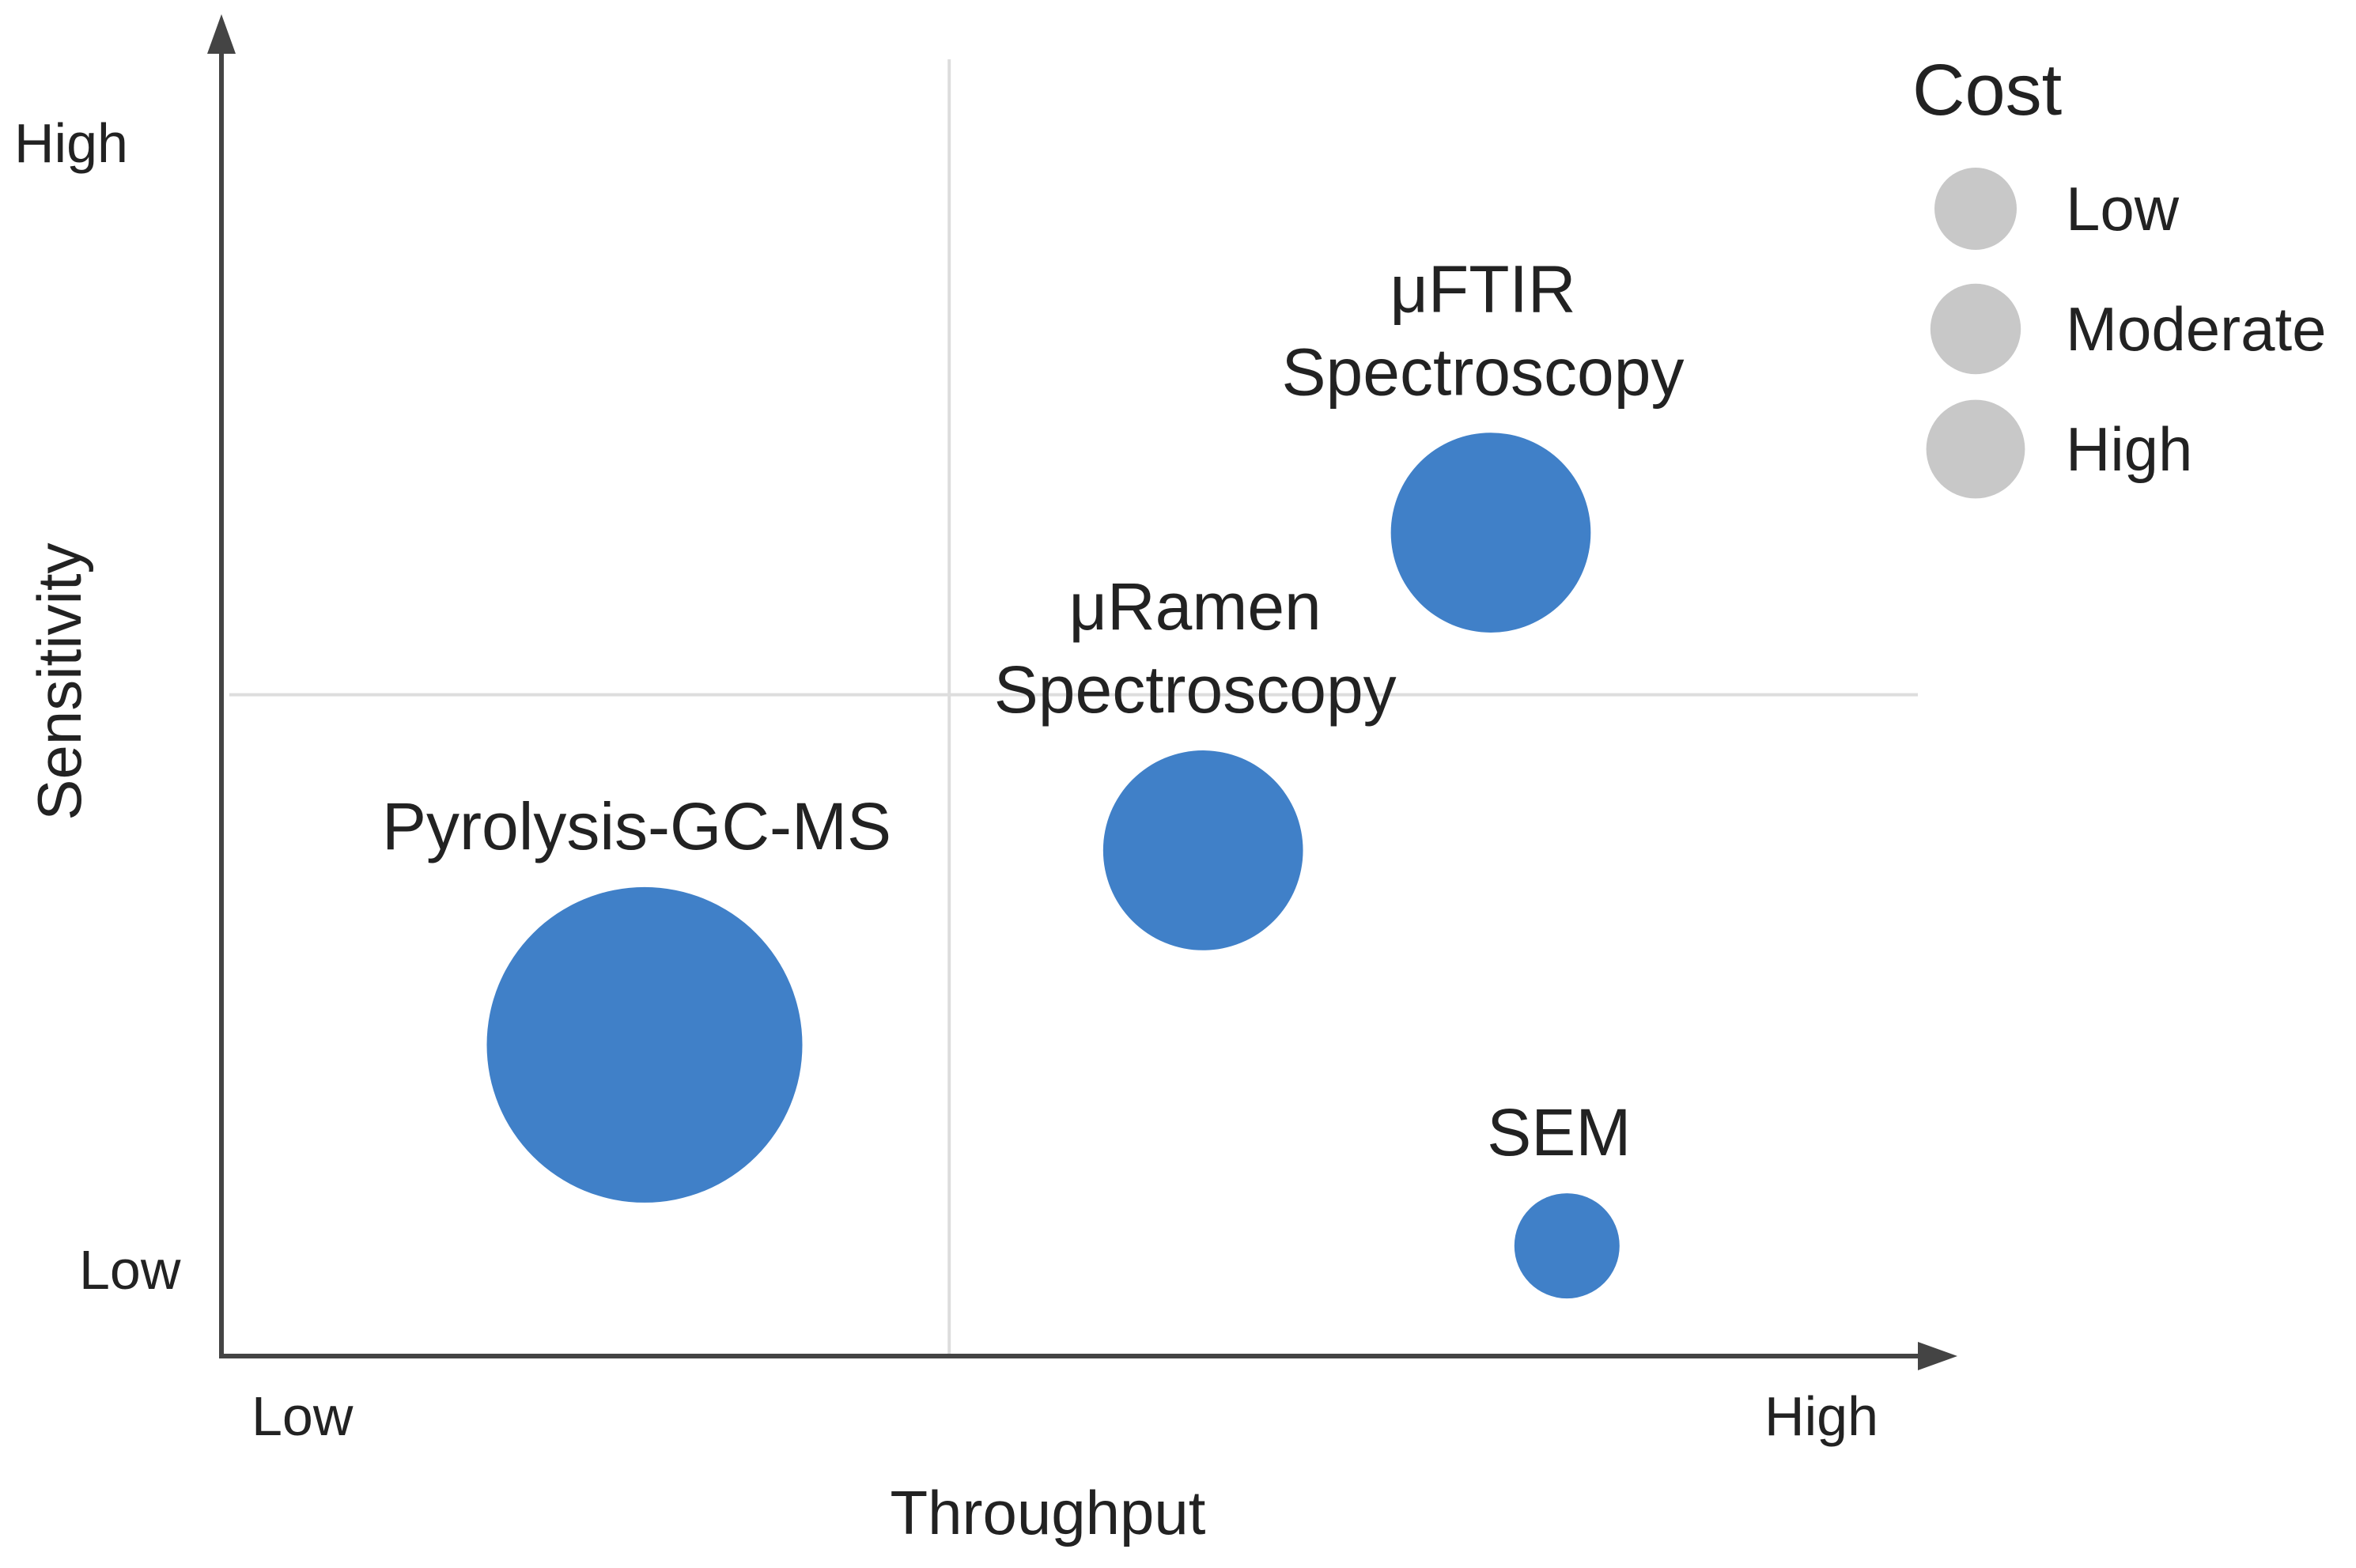  I want to click on legend-bubble-high, so click(1976, 449).